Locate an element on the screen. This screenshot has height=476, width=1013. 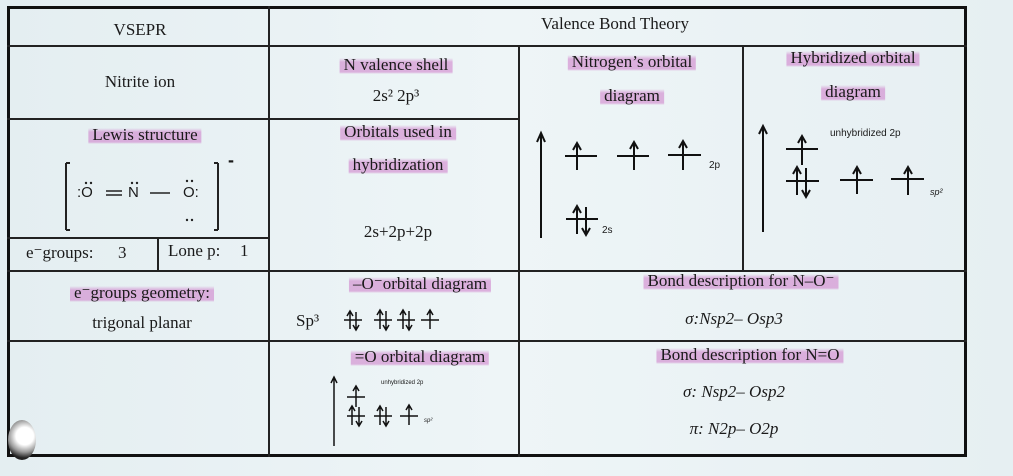
o-double-orbital-diagram is located at coordinates (374, 410).